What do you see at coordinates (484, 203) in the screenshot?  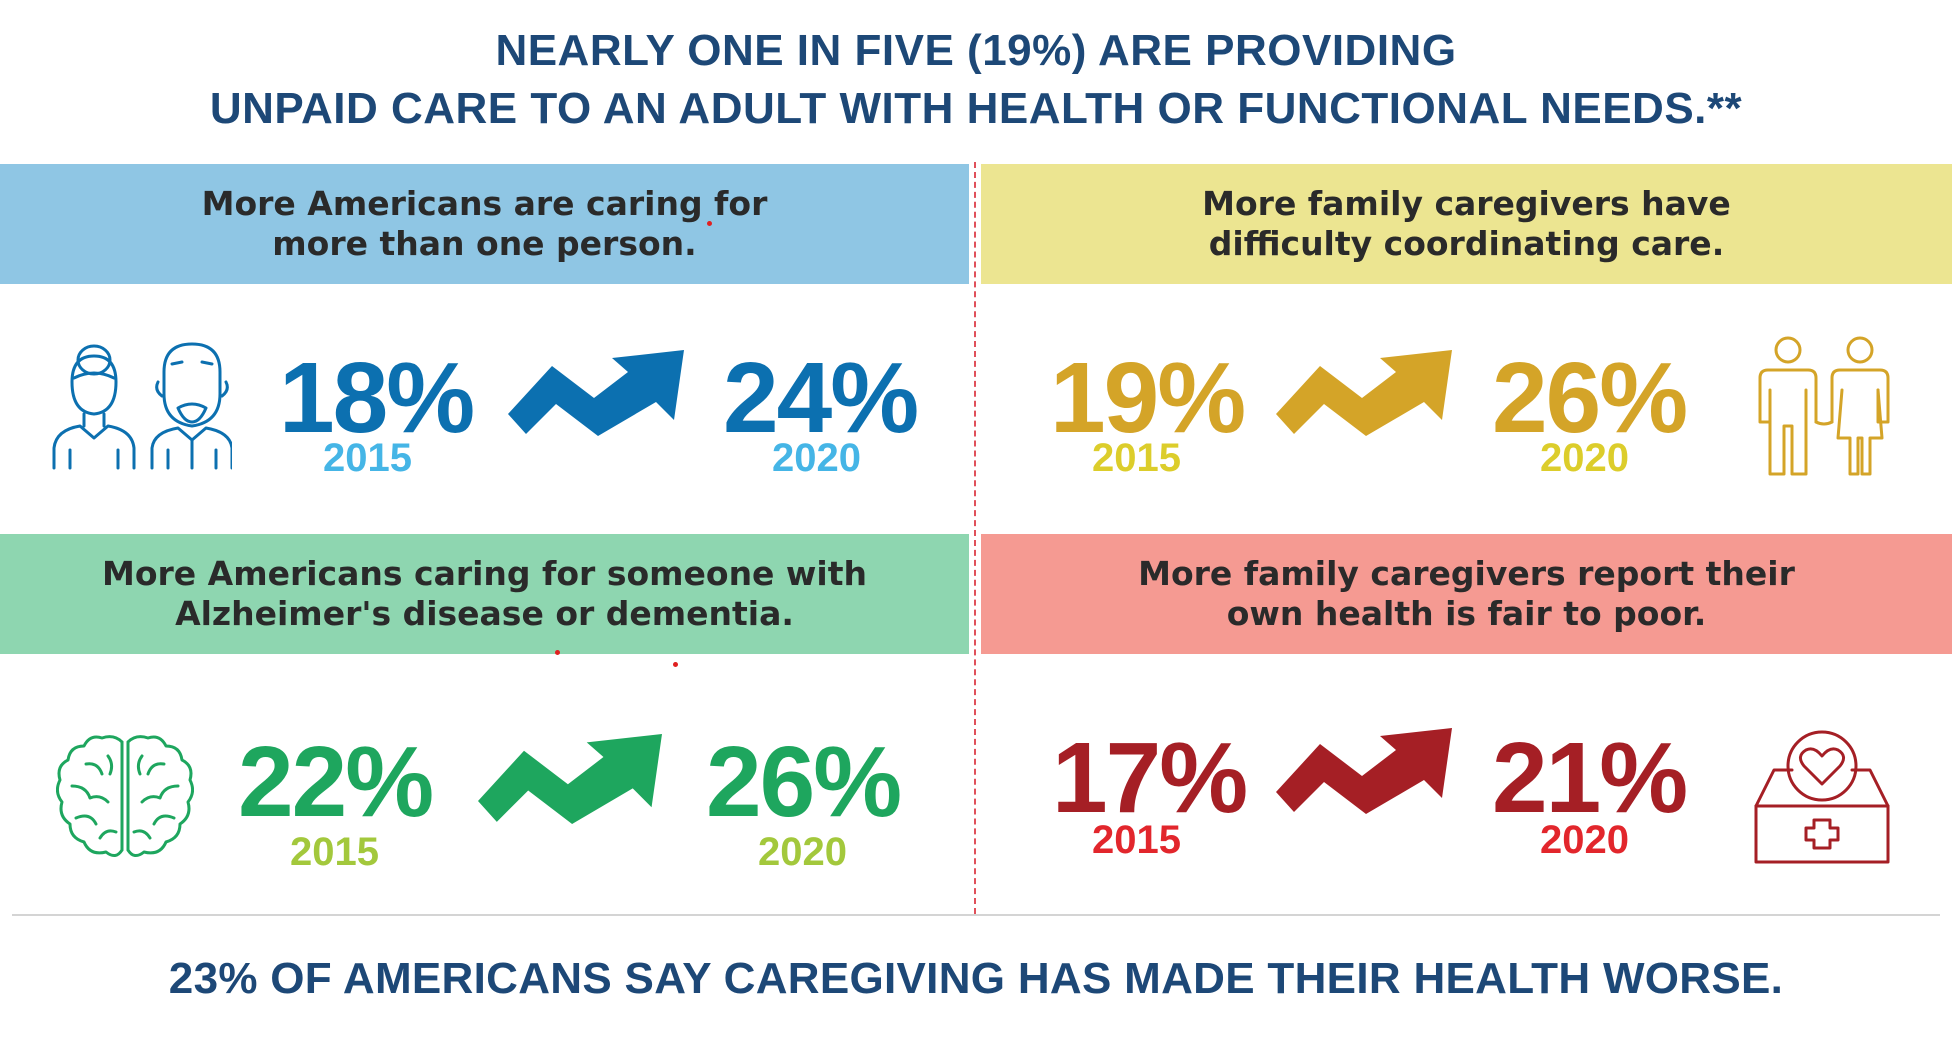 I see `panel-1-title-line-1: More Americans are caring for` at bounding box center [484, 203].